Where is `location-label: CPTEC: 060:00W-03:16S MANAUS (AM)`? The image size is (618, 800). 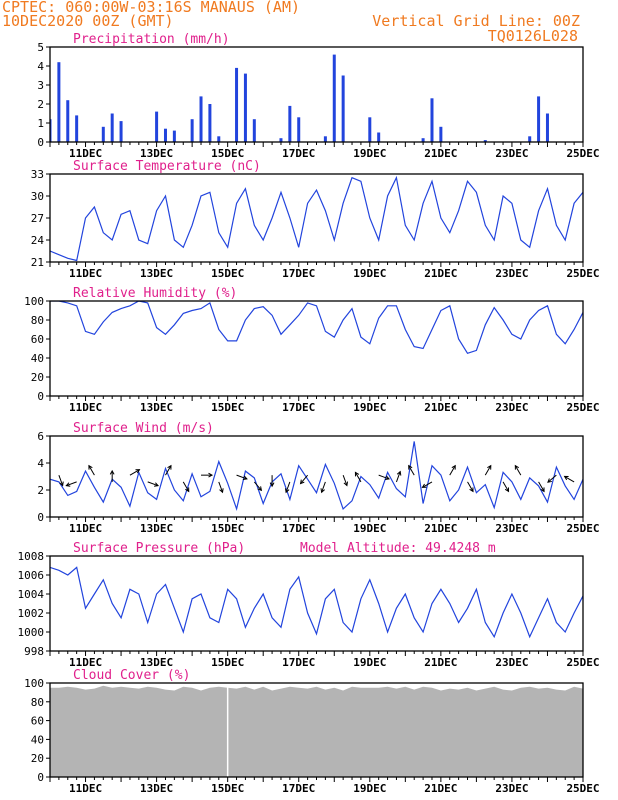
location-label: CPTEC: 060:00W-03:16S MANAUS (AM) is located at coordinates (151, 8).